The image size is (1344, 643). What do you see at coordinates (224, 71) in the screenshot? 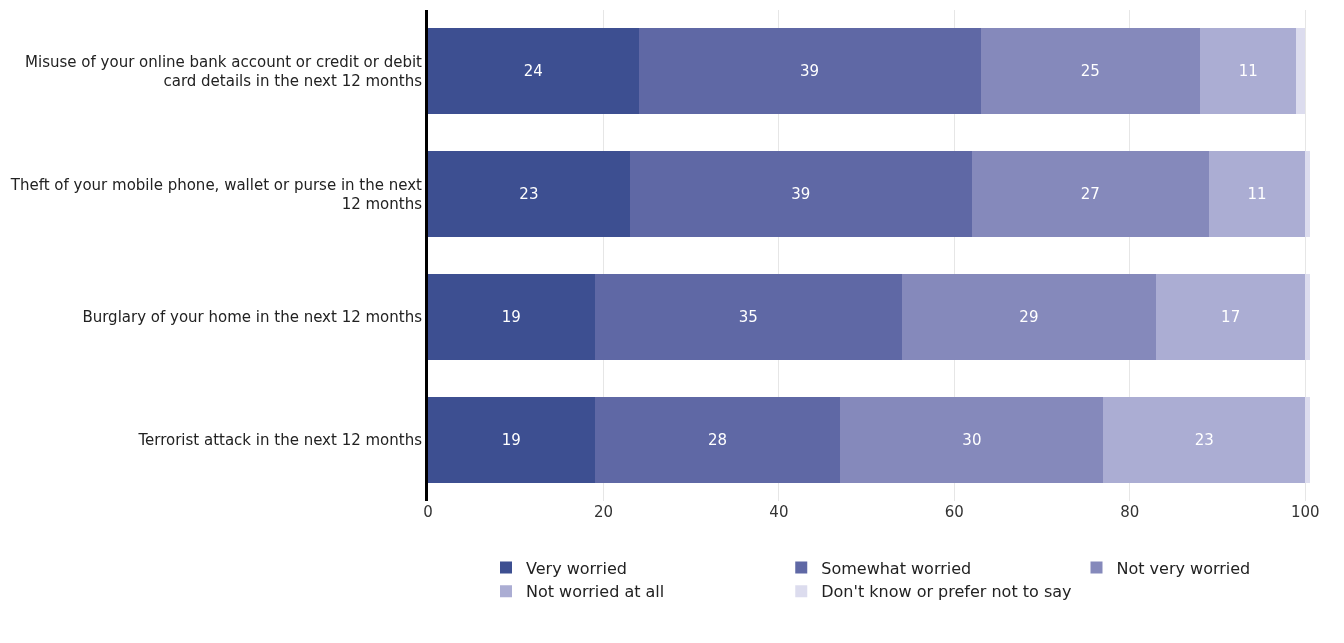
I see `y-tick-label: Misuse of your online bank account or credit or debit card details in the next 12 months` at bounding box center [224, 71].